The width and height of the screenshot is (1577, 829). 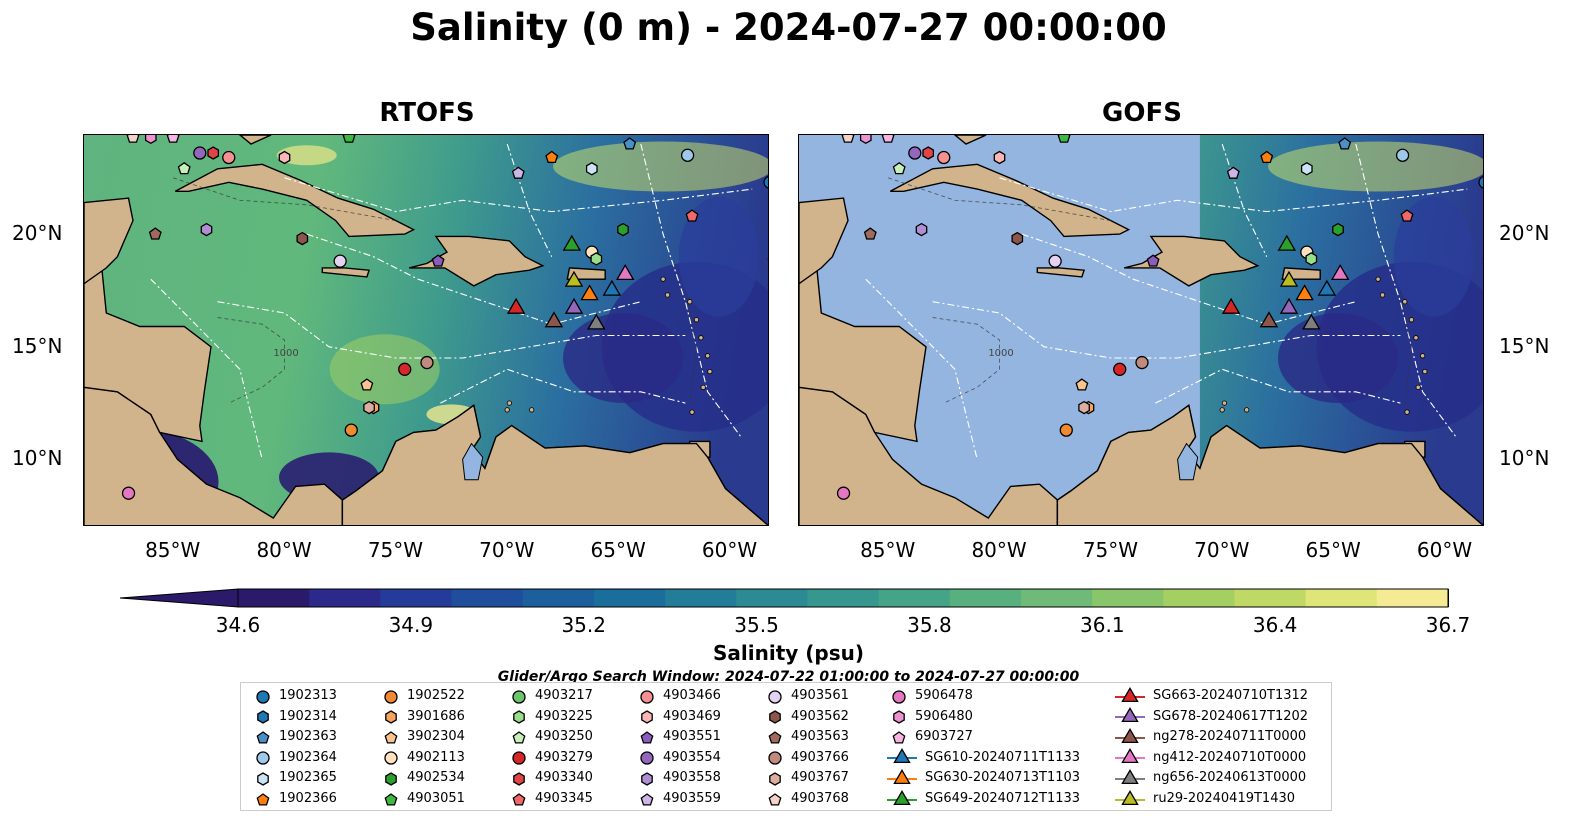 I want to click on land-polygon, so click(x=1010, y=200).